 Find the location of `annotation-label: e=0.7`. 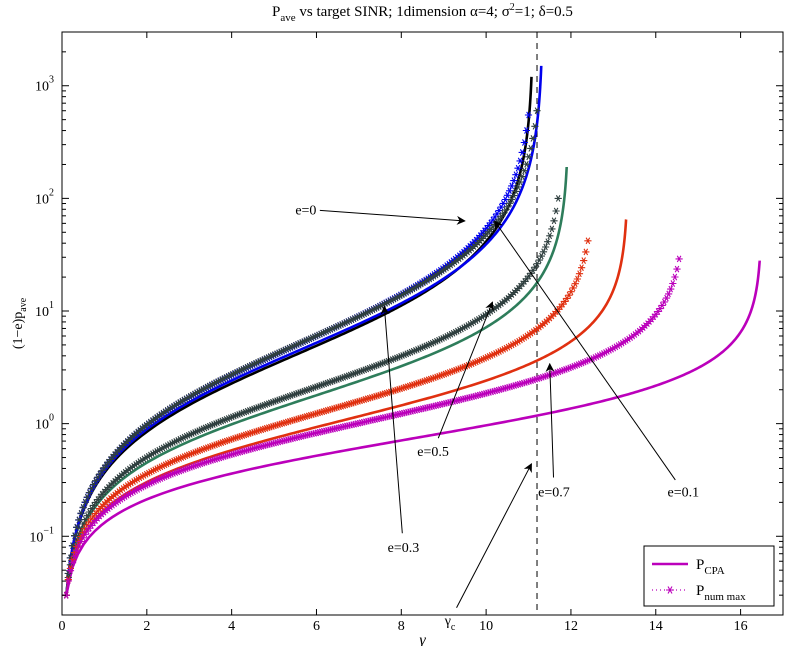

annotation-label: e=0.7 is located at coordinates (554, 492).